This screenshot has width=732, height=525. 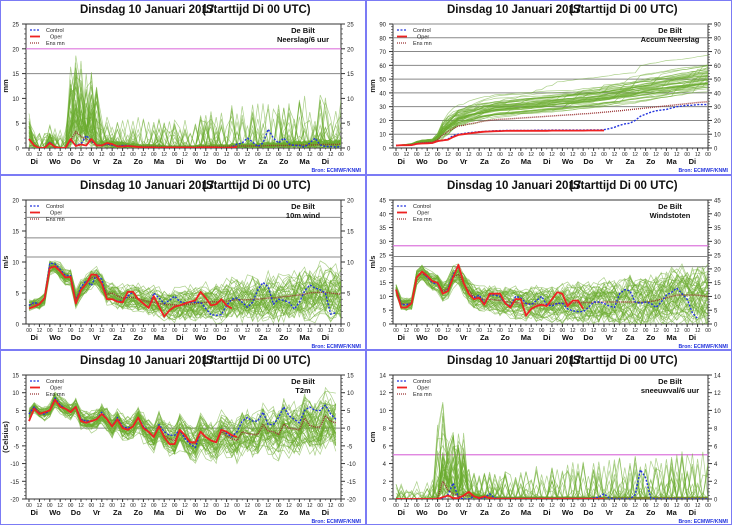 What do you see at coordinates (15, 377) in the screenshot?
I see `y-tick-label-left: 15` at bounding box center [15, 377].